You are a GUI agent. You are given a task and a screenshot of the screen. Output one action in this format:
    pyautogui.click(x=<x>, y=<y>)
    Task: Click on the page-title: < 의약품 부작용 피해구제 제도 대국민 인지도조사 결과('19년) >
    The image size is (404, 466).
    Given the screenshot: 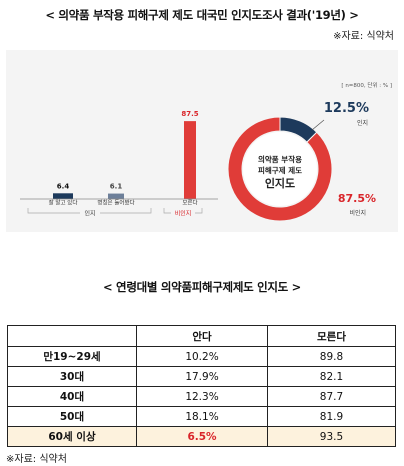 What is the action you would take?
    pyautogui.click(x=202, y=15)
    